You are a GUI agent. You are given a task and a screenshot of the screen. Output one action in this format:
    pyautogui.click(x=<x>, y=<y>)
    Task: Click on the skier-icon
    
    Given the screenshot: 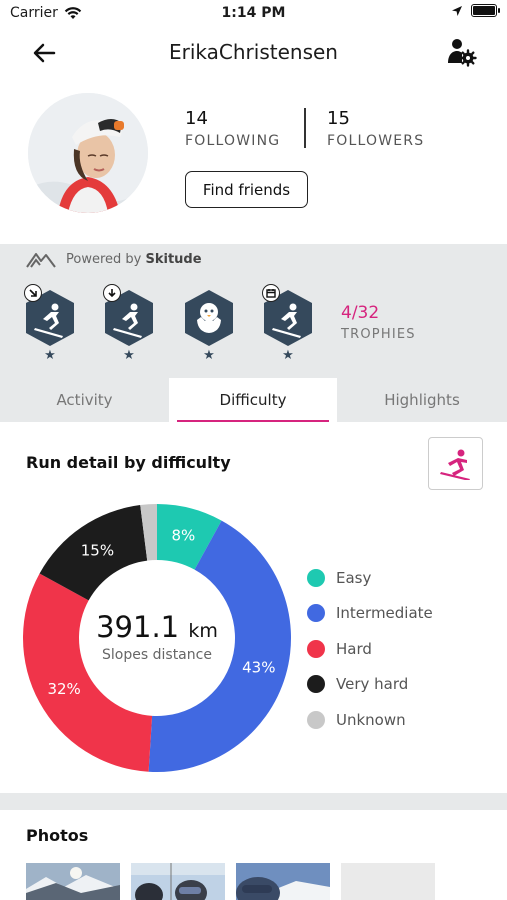 What is the action you would take?
    pyautogui.click(x=454, y=464)
    